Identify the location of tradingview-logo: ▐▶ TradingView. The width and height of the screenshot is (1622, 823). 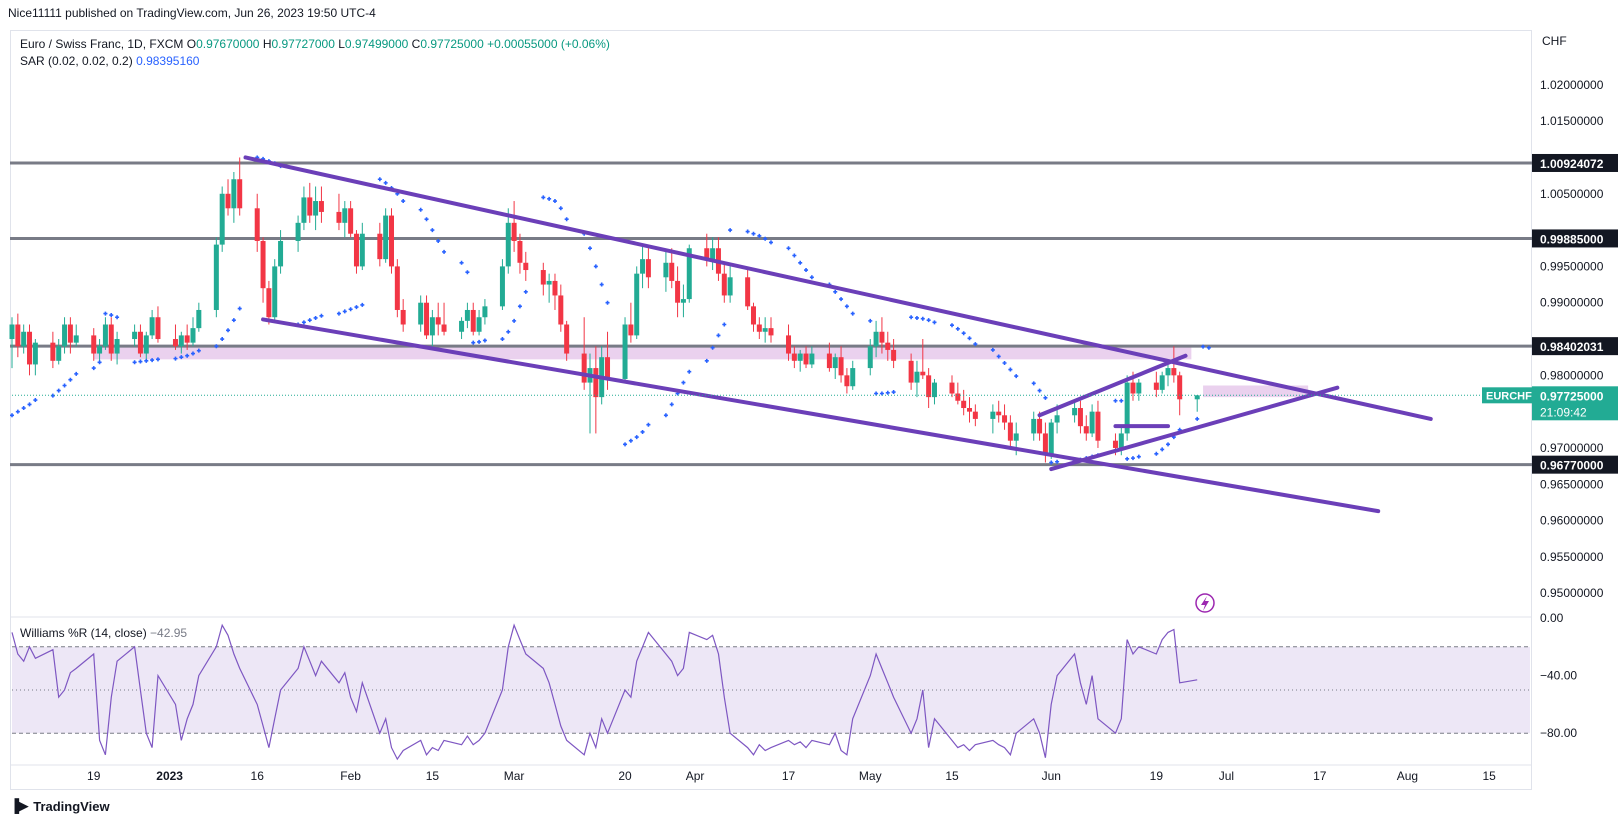
(60, 806).